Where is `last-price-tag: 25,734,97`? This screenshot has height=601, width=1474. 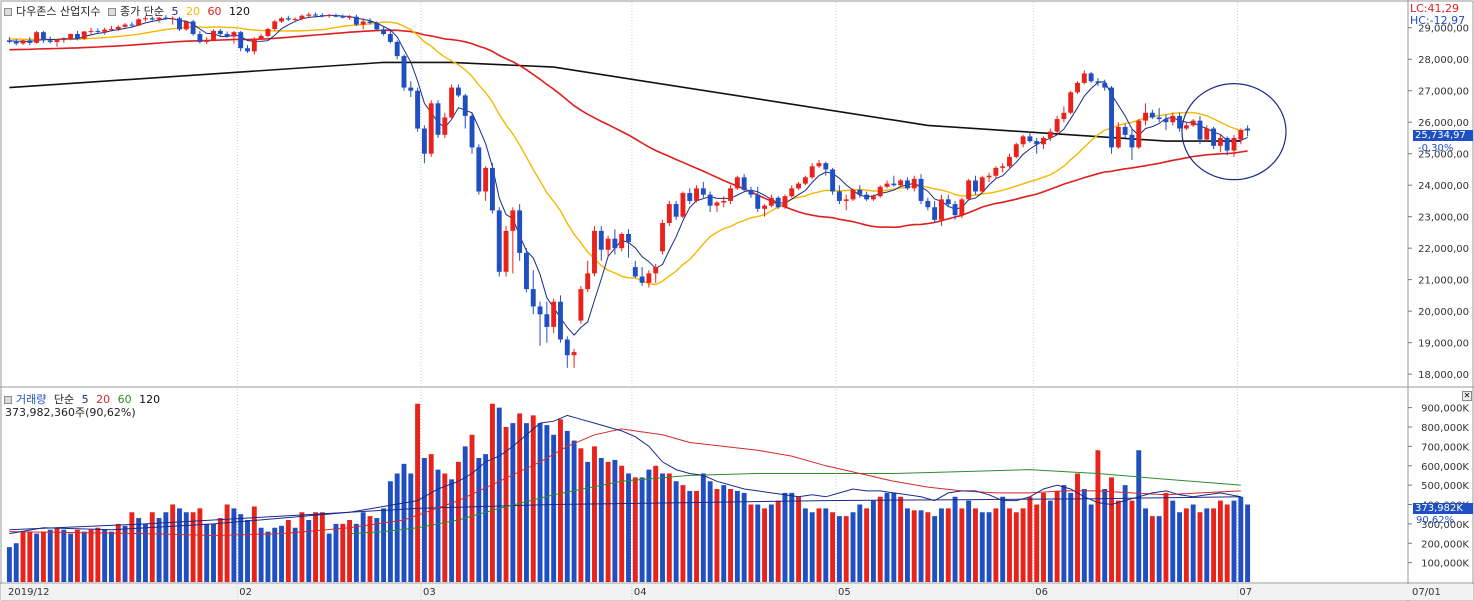
last-price-tag: 25,734,97 is located at coordinates (1443, 135).